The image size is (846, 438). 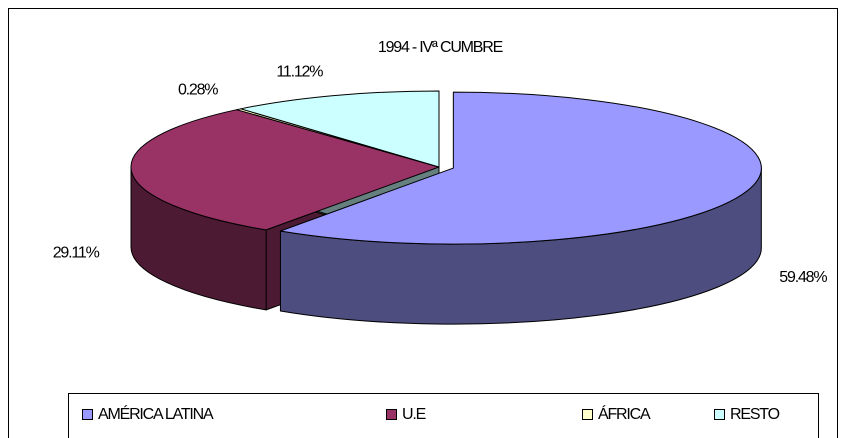 I want to click on data-label: 59.48%, so click(x=803, y=277).